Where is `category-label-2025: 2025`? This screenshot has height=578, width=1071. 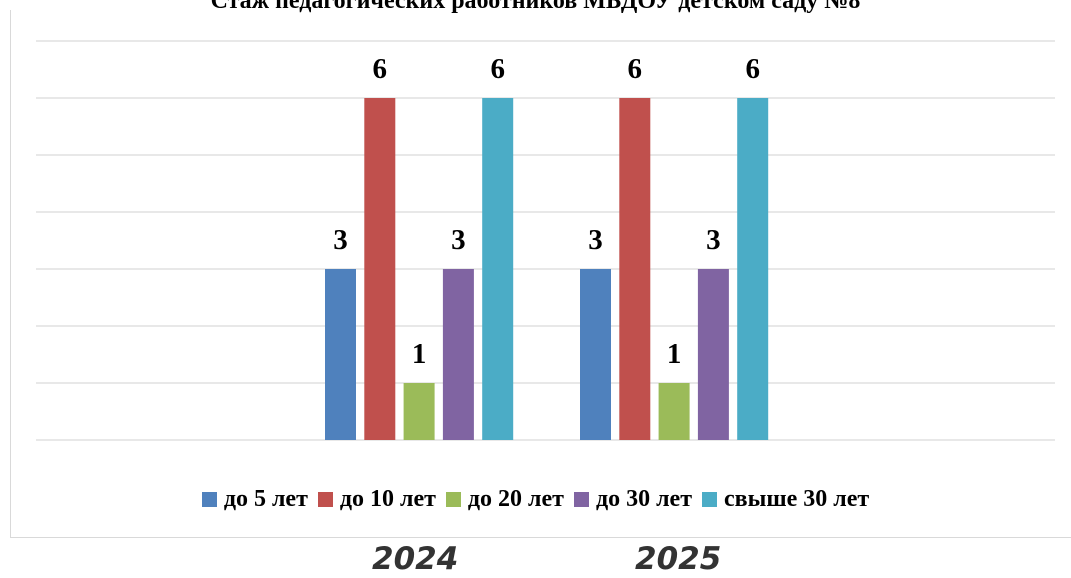
category-label-2025: 2025 is located at coordinates (678, 559).